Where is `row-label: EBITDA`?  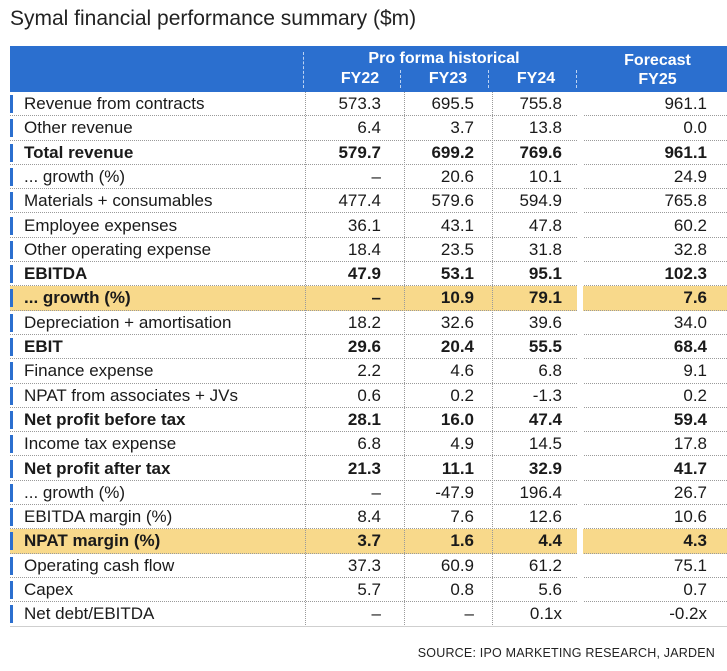 row-label: EBITDA is located at coordinates (56, 274).